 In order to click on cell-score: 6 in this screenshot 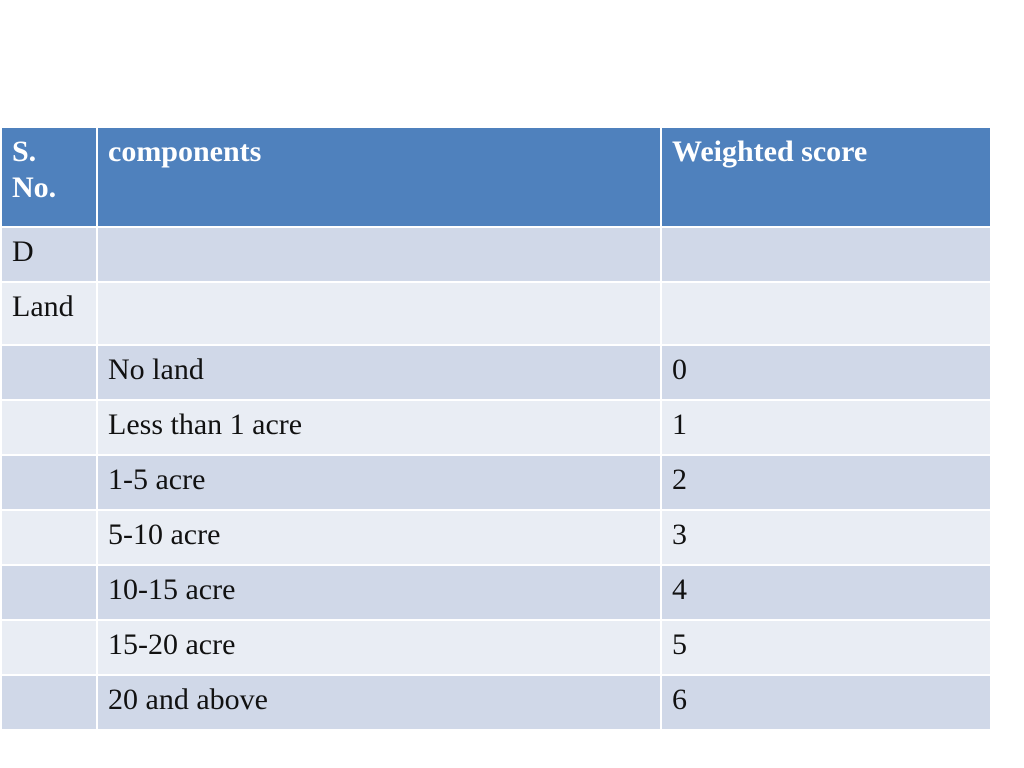, I will do `click(826, 702)`.